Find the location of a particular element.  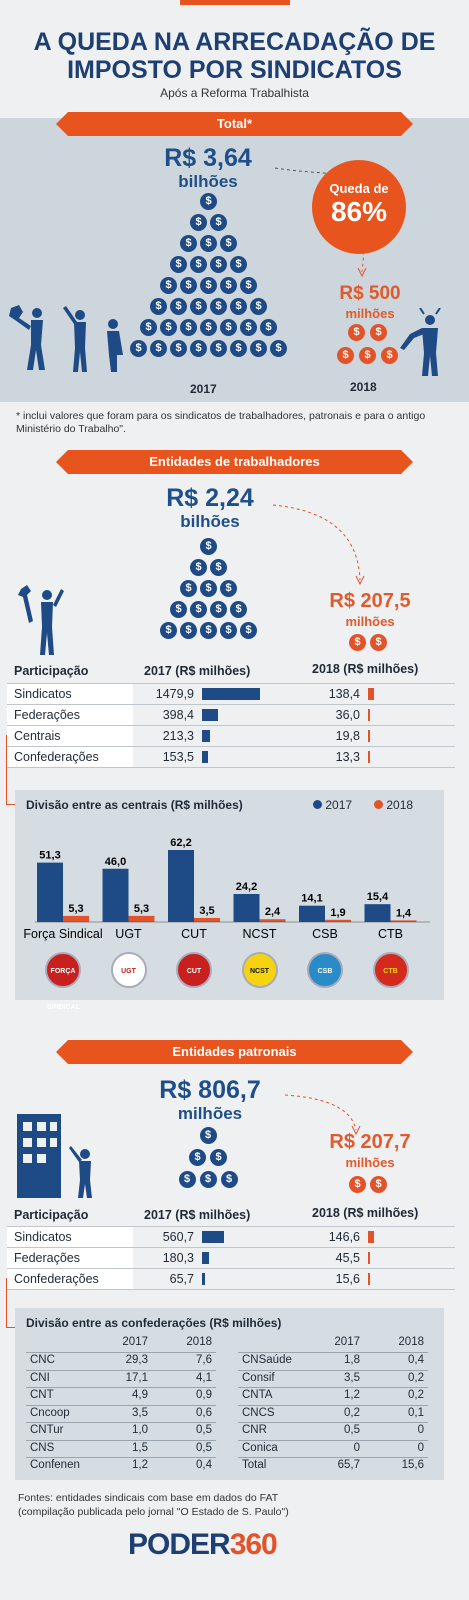

workers-row-2018-value: 19,8 is located at coordinates (347, 736).